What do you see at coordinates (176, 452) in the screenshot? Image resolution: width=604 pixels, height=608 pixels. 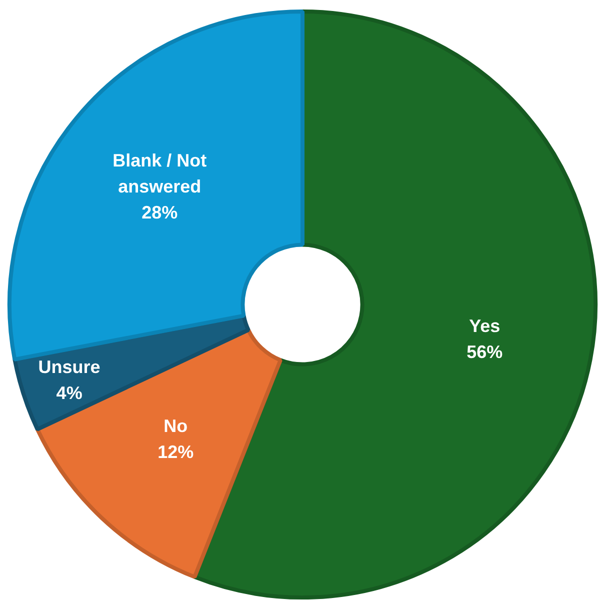 I see `data-label: 12%` at bounding box center [176, 452].